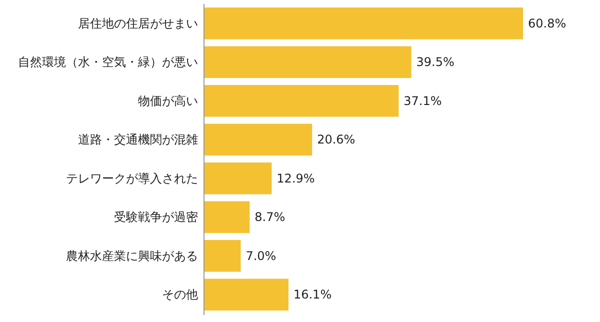  Describe the element at coordinates (547, 23) in the screenshot. I see `data-label: 60.8%` at that location.